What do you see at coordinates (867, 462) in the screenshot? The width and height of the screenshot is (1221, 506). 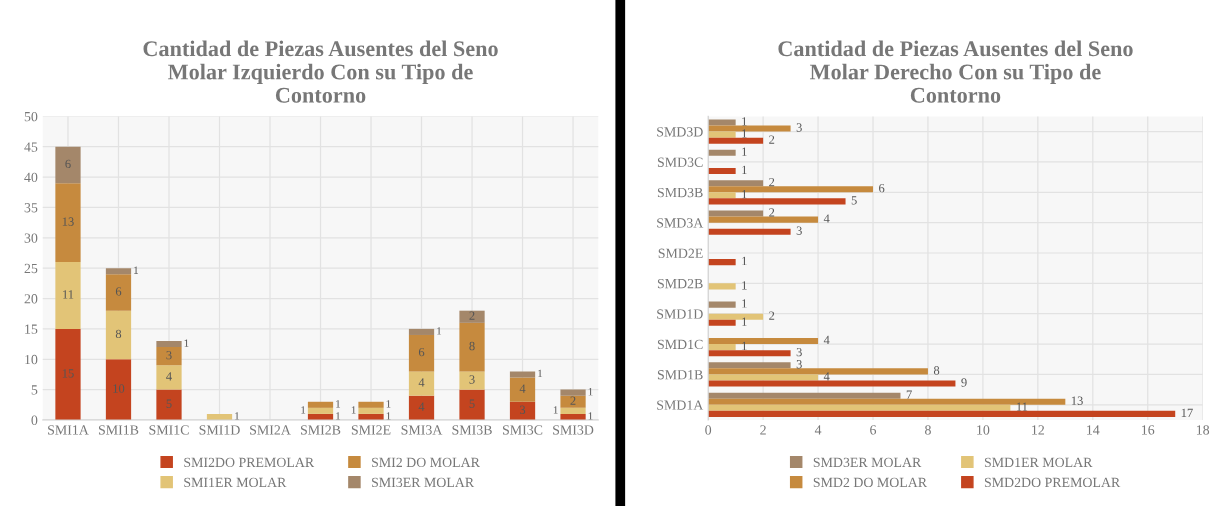 I see `legend-label: SMD3ER MOLAR` at bounding box center [867, 462].